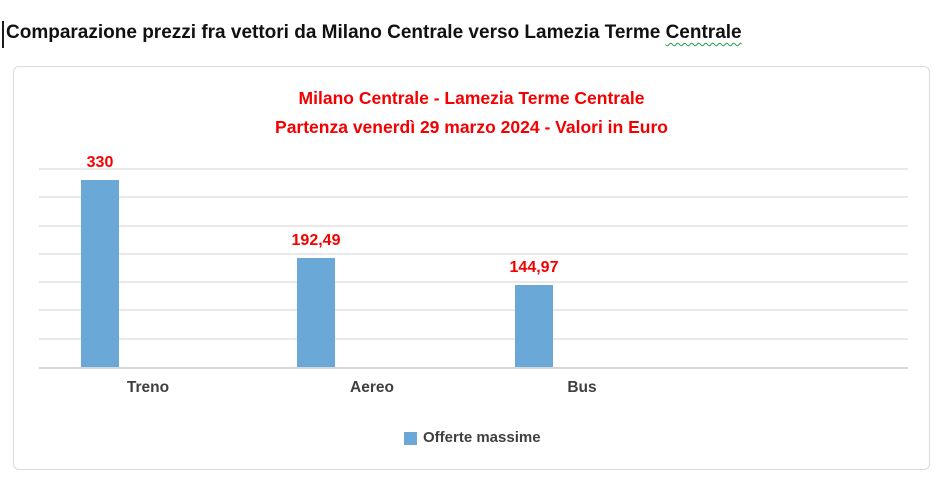 Image resolution: width=941 pixels, height=484 pixels. What do you see at coordinates (703, 32) in the screenshot?
I see `document-title-flagged-word: Centrale` at bounding box center [703, 32].